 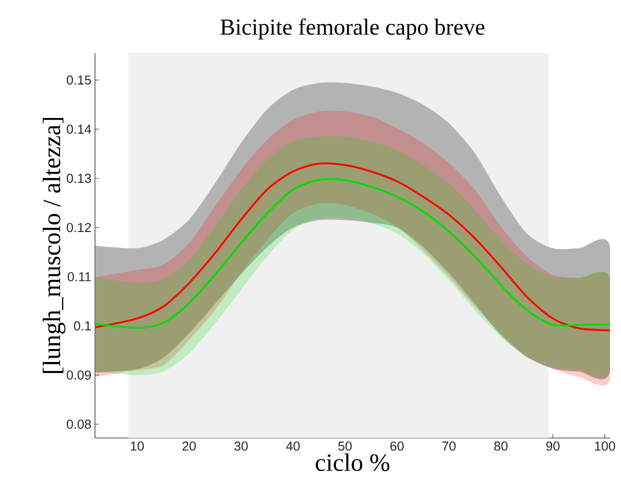 I want to click on y-tick-label: 0.13, so click(x=78, y=178).